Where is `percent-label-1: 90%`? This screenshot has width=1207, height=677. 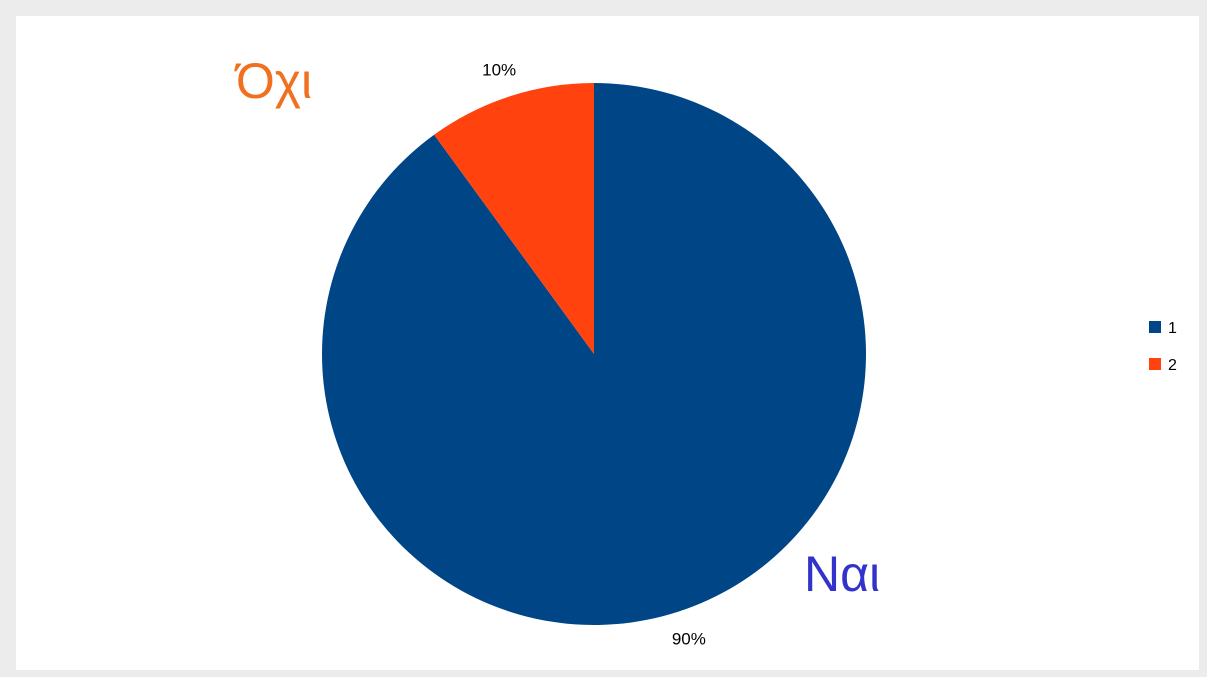 percent-label-1: 90% is located at coordinates (689, 638).